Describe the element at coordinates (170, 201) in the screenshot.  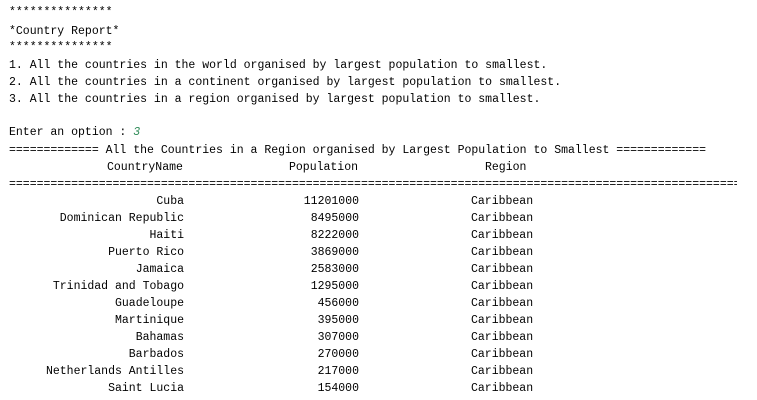
I see `country-name-cell: Cuba` at that location.